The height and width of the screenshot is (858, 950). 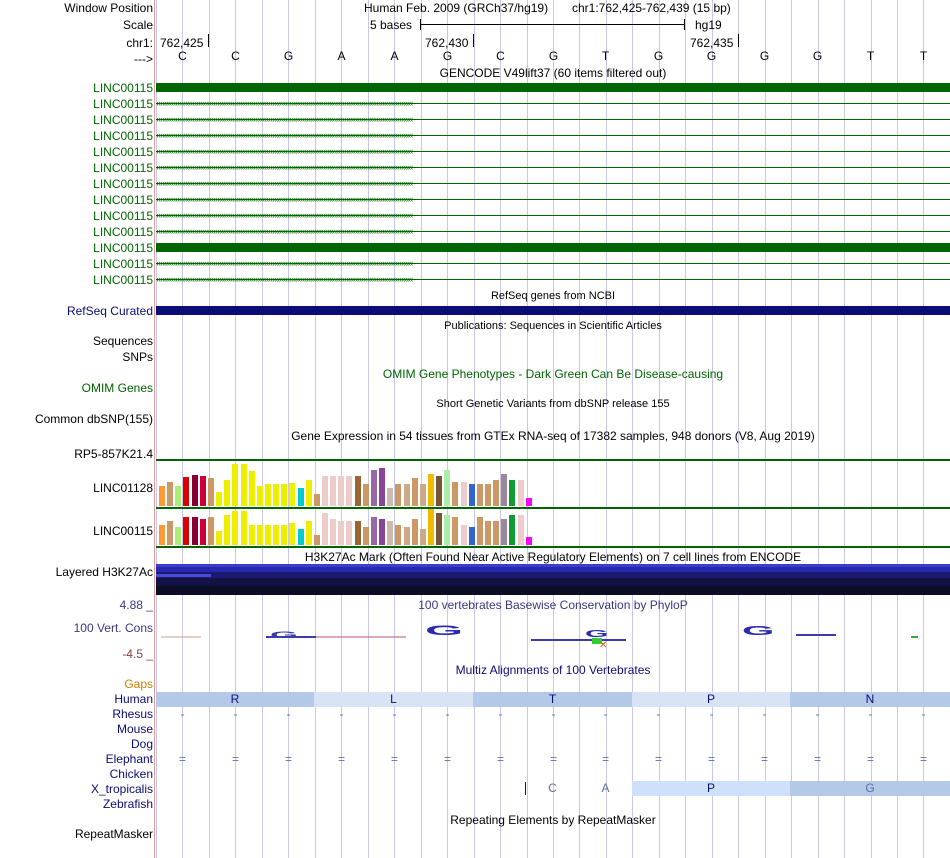 What do you see at coordinates (123, 531) in the screenshot?
I see `gtex-gene-label: LINC00115` at bounding box center [123, 531].